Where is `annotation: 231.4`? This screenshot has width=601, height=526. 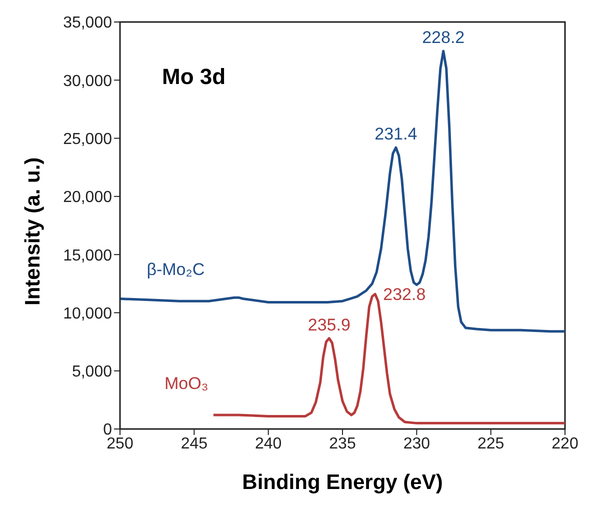 annotation: 231.4 is located at coordinates (396, 134).